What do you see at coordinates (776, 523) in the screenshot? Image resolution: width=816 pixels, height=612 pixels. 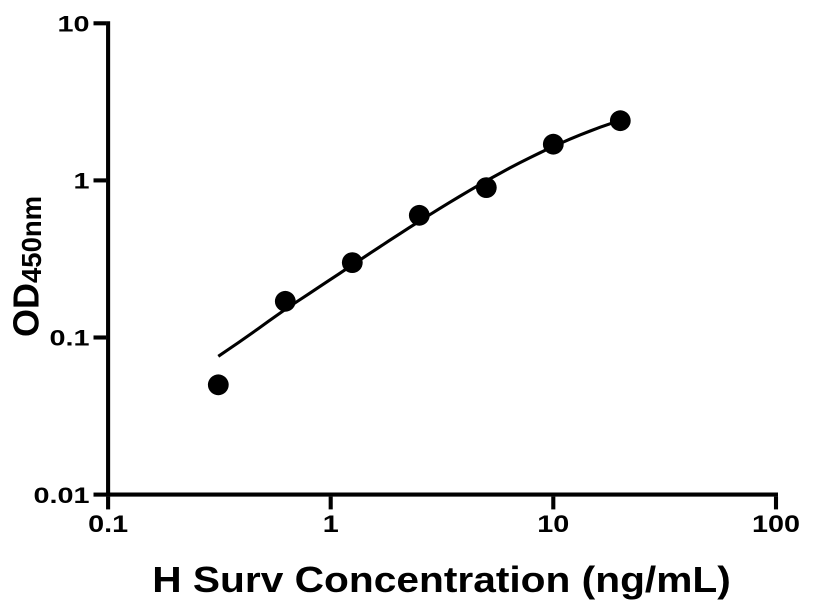 I see `svg-text: 100` at bounding box center [776, 523].